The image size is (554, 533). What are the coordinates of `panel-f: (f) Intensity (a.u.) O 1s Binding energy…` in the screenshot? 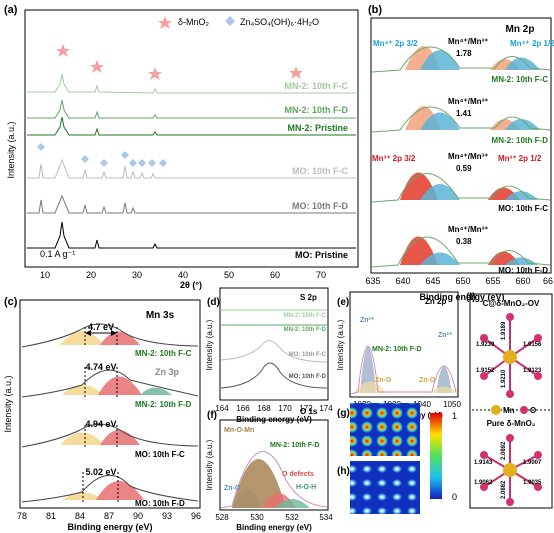 It's located at (269, 469).